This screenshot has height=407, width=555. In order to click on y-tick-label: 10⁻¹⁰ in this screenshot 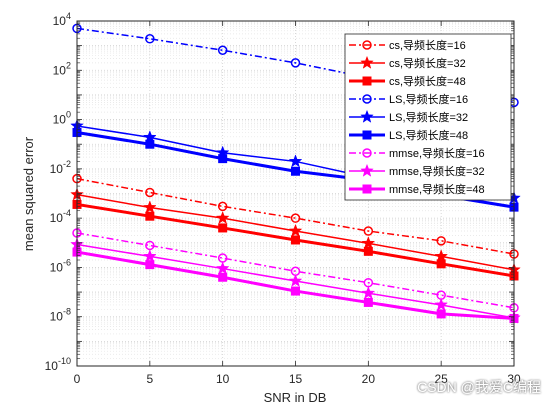, I will do `click(58, 364)`.